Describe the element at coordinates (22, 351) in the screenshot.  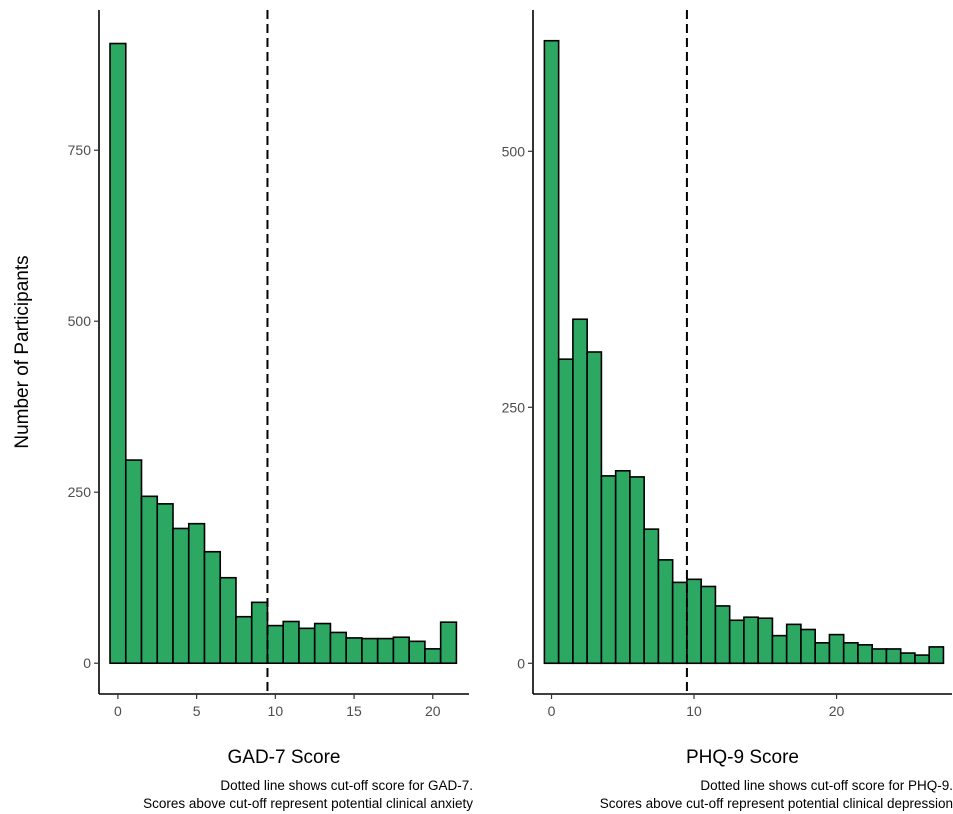
I see `y-axis-title: Number of Participants` at that location.